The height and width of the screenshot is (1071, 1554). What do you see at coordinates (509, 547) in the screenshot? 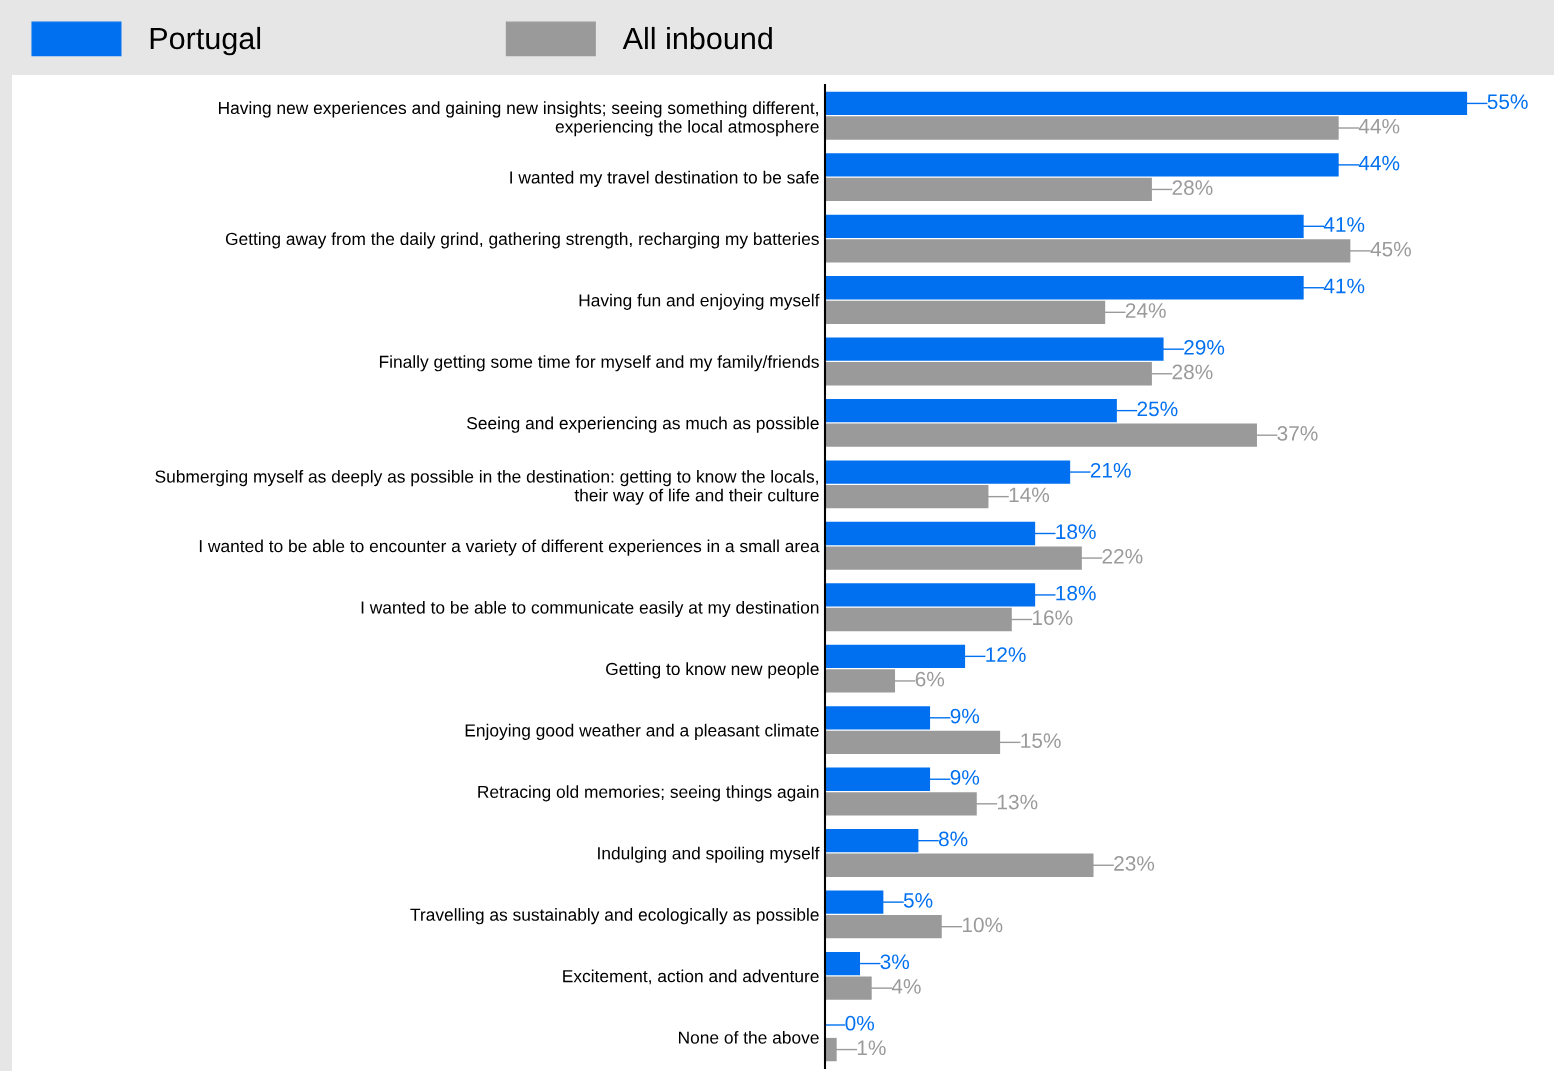
I see `y-tick-label: I wanted to be able to encounter a variety of different experiences in a small area` at bounding box center [509, 547].